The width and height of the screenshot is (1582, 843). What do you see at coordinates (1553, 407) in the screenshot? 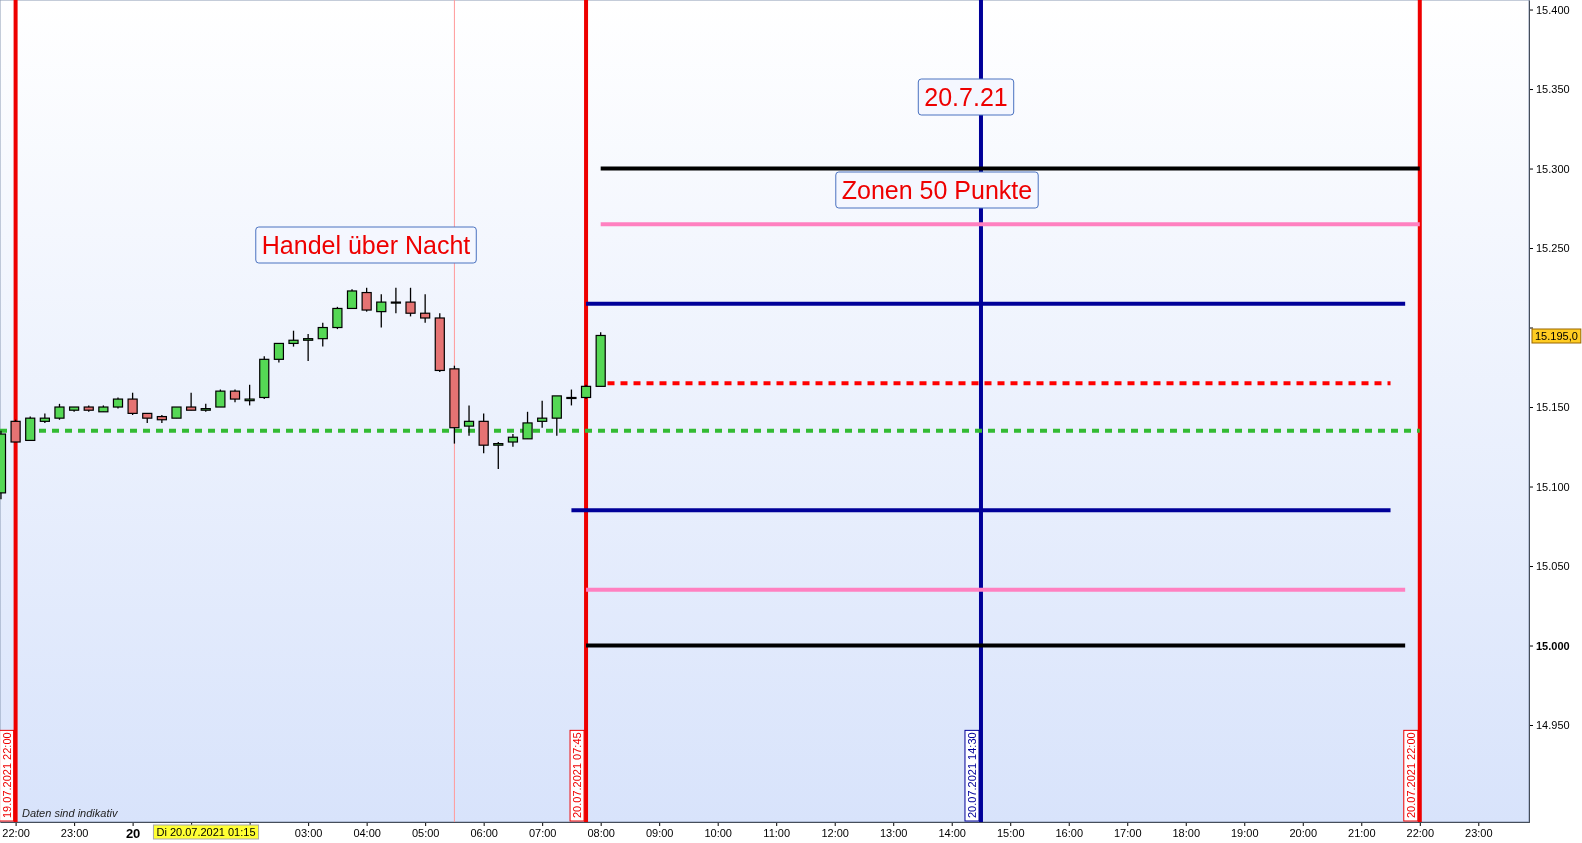
I see `y-tick-label: 15.150` at bounding box center [1553, 407].